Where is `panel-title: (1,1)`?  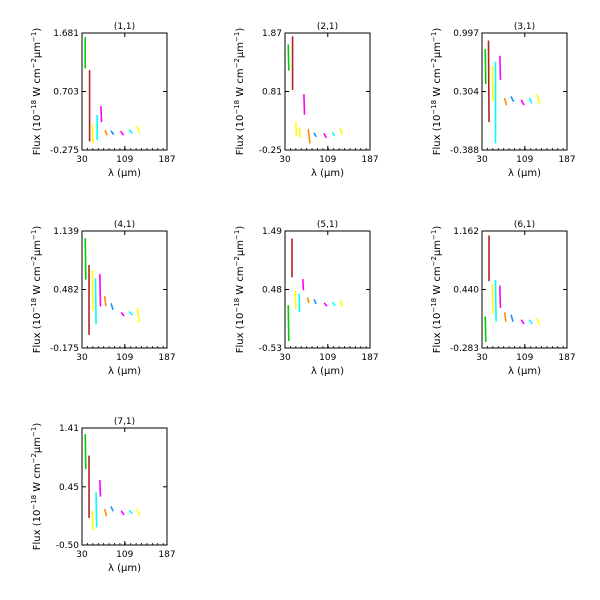
panel-title: (1,1) is located at coordinates (124, 27).